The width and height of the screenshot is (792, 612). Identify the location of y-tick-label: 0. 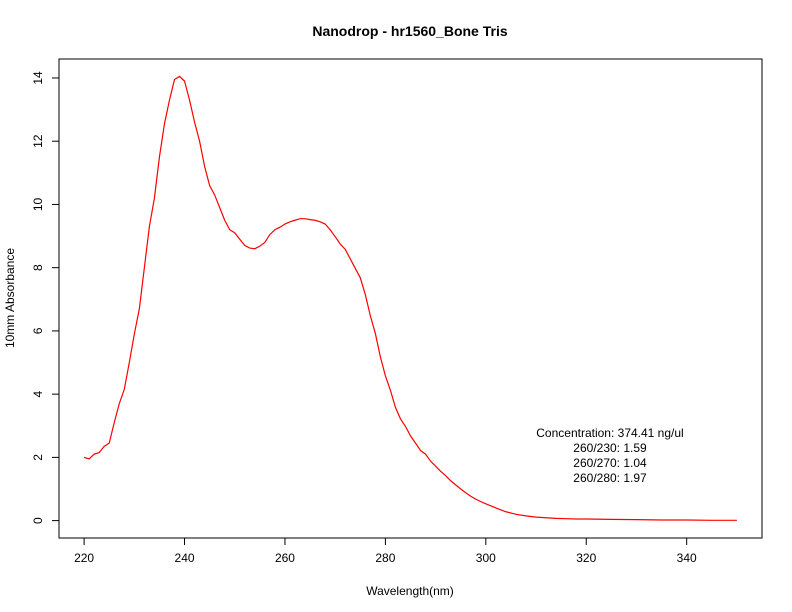
(38, 520).